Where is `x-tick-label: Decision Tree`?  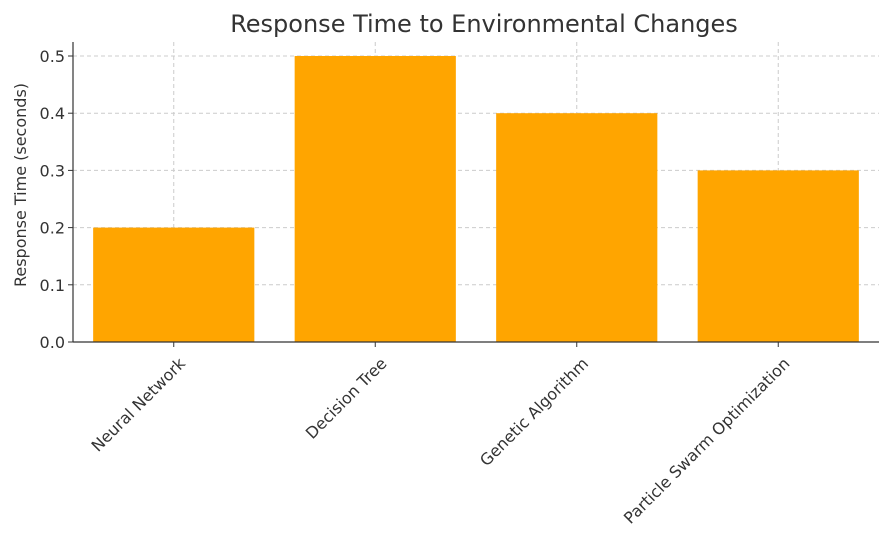 x-tick-label: Decision Tree is located at coordinates (346, 398).